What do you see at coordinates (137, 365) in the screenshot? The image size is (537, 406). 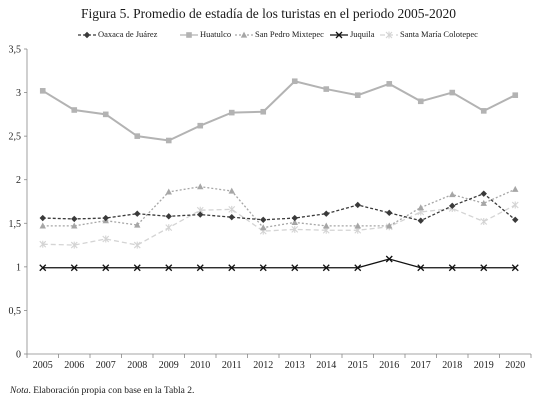 I see `x-tick-label: 2008` at bounding box center [137, 365].